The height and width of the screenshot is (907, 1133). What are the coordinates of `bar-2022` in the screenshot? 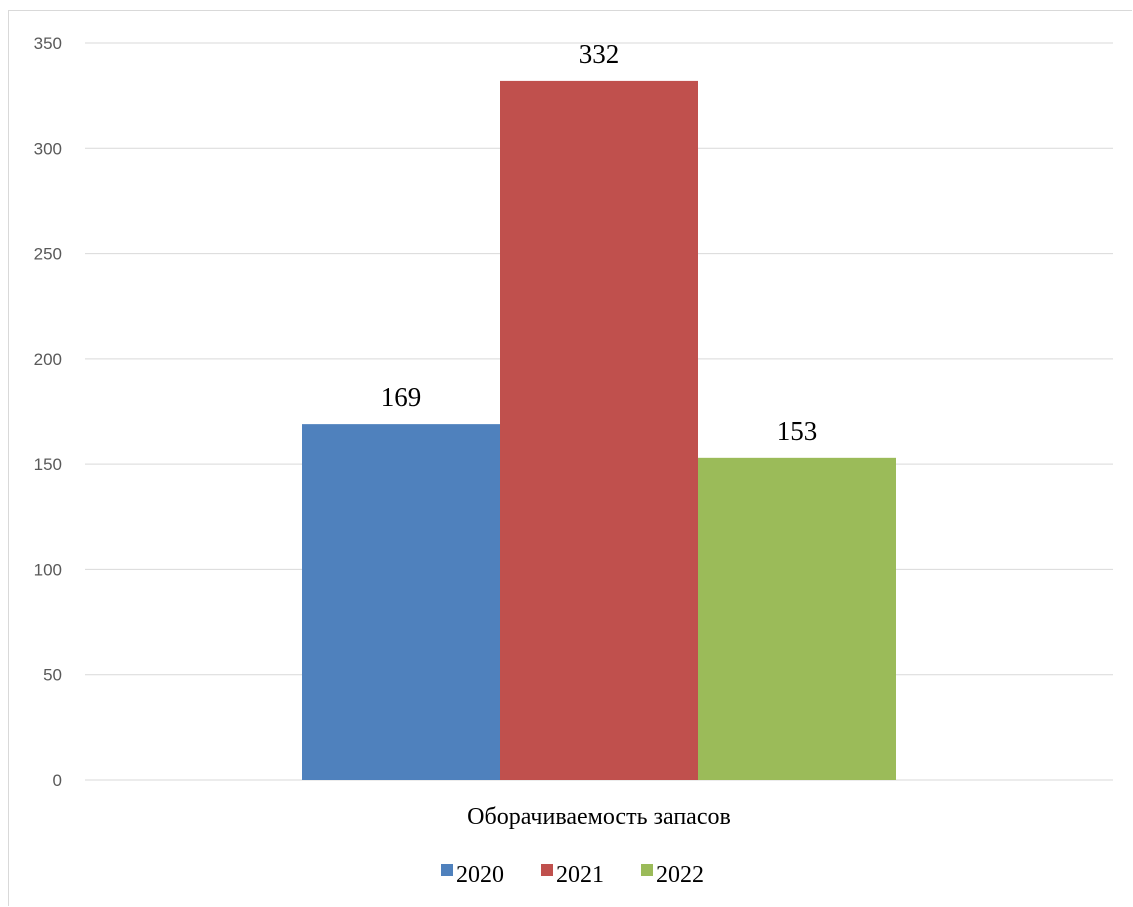 It's located at (797, 618).